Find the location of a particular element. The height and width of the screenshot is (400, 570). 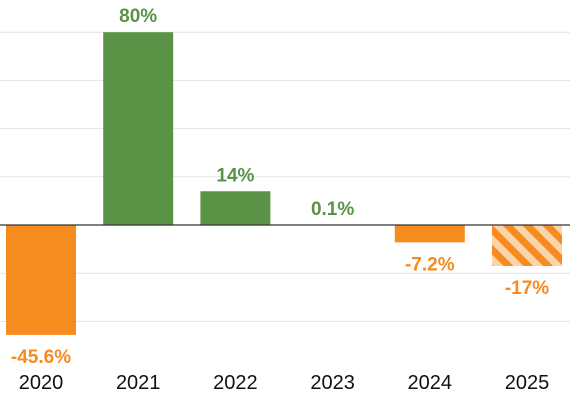

bar-2021 is located at coordinates (138, 129).